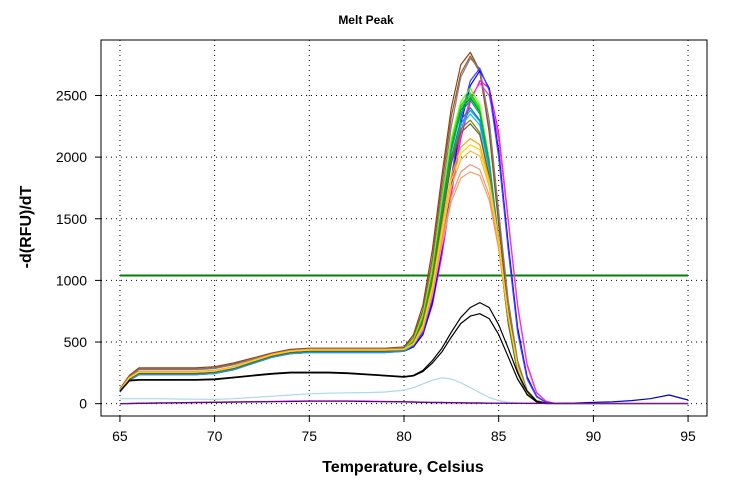  What do you see at coordinates (403, 467) in the screenshot?
I see `x-axis-label: Temperature, Celsius` at bounding box center [403, 467].